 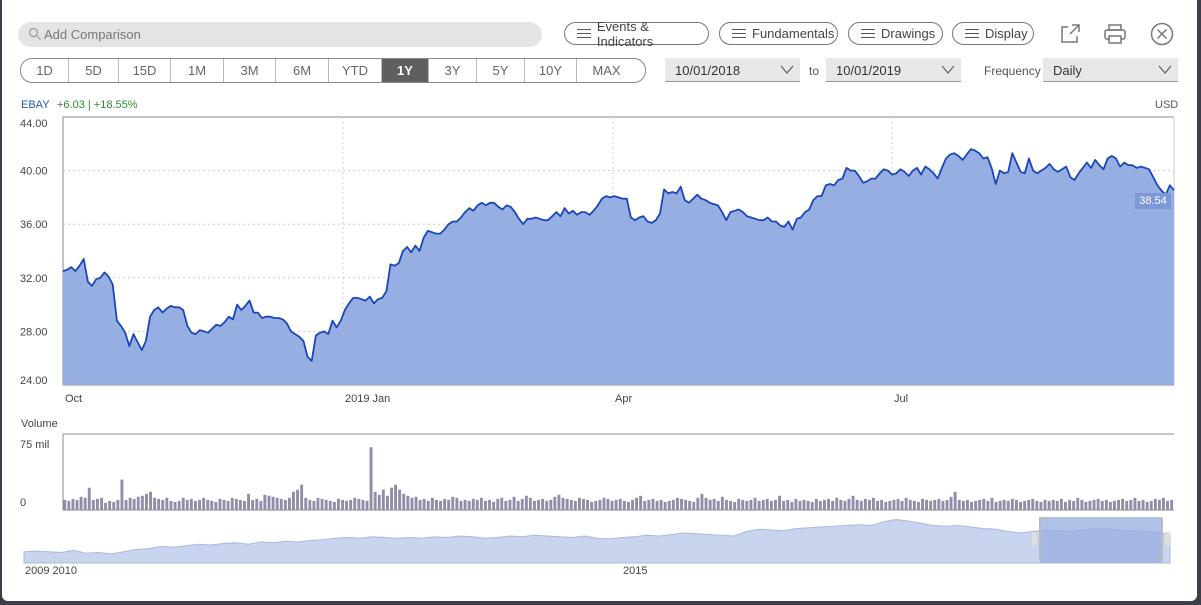 I want to click on frequency-value: Daily, so click(x=1067, y=70).